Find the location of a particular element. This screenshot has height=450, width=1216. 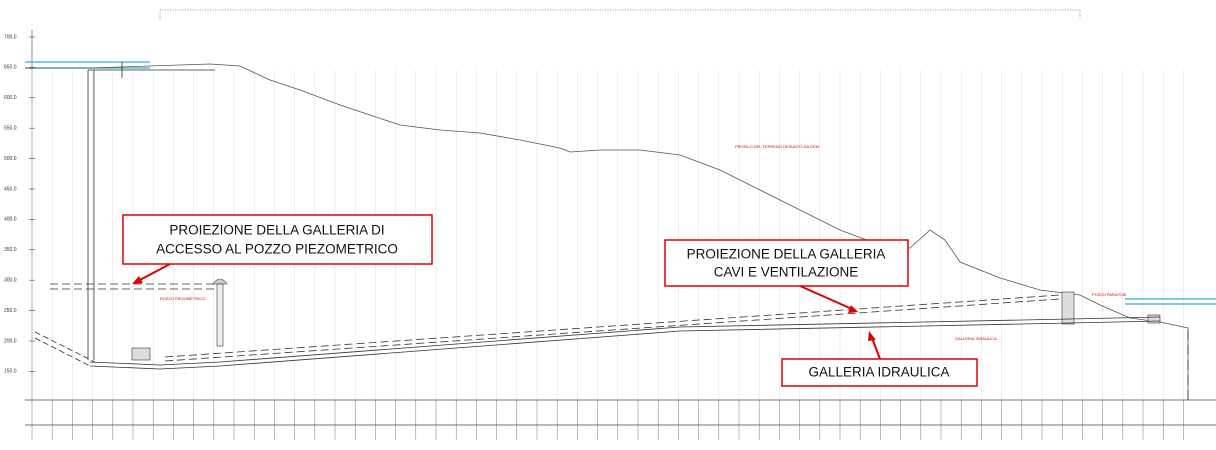

annotation: GALLERIA IDRAULICA is located at coordinates (976, 338).